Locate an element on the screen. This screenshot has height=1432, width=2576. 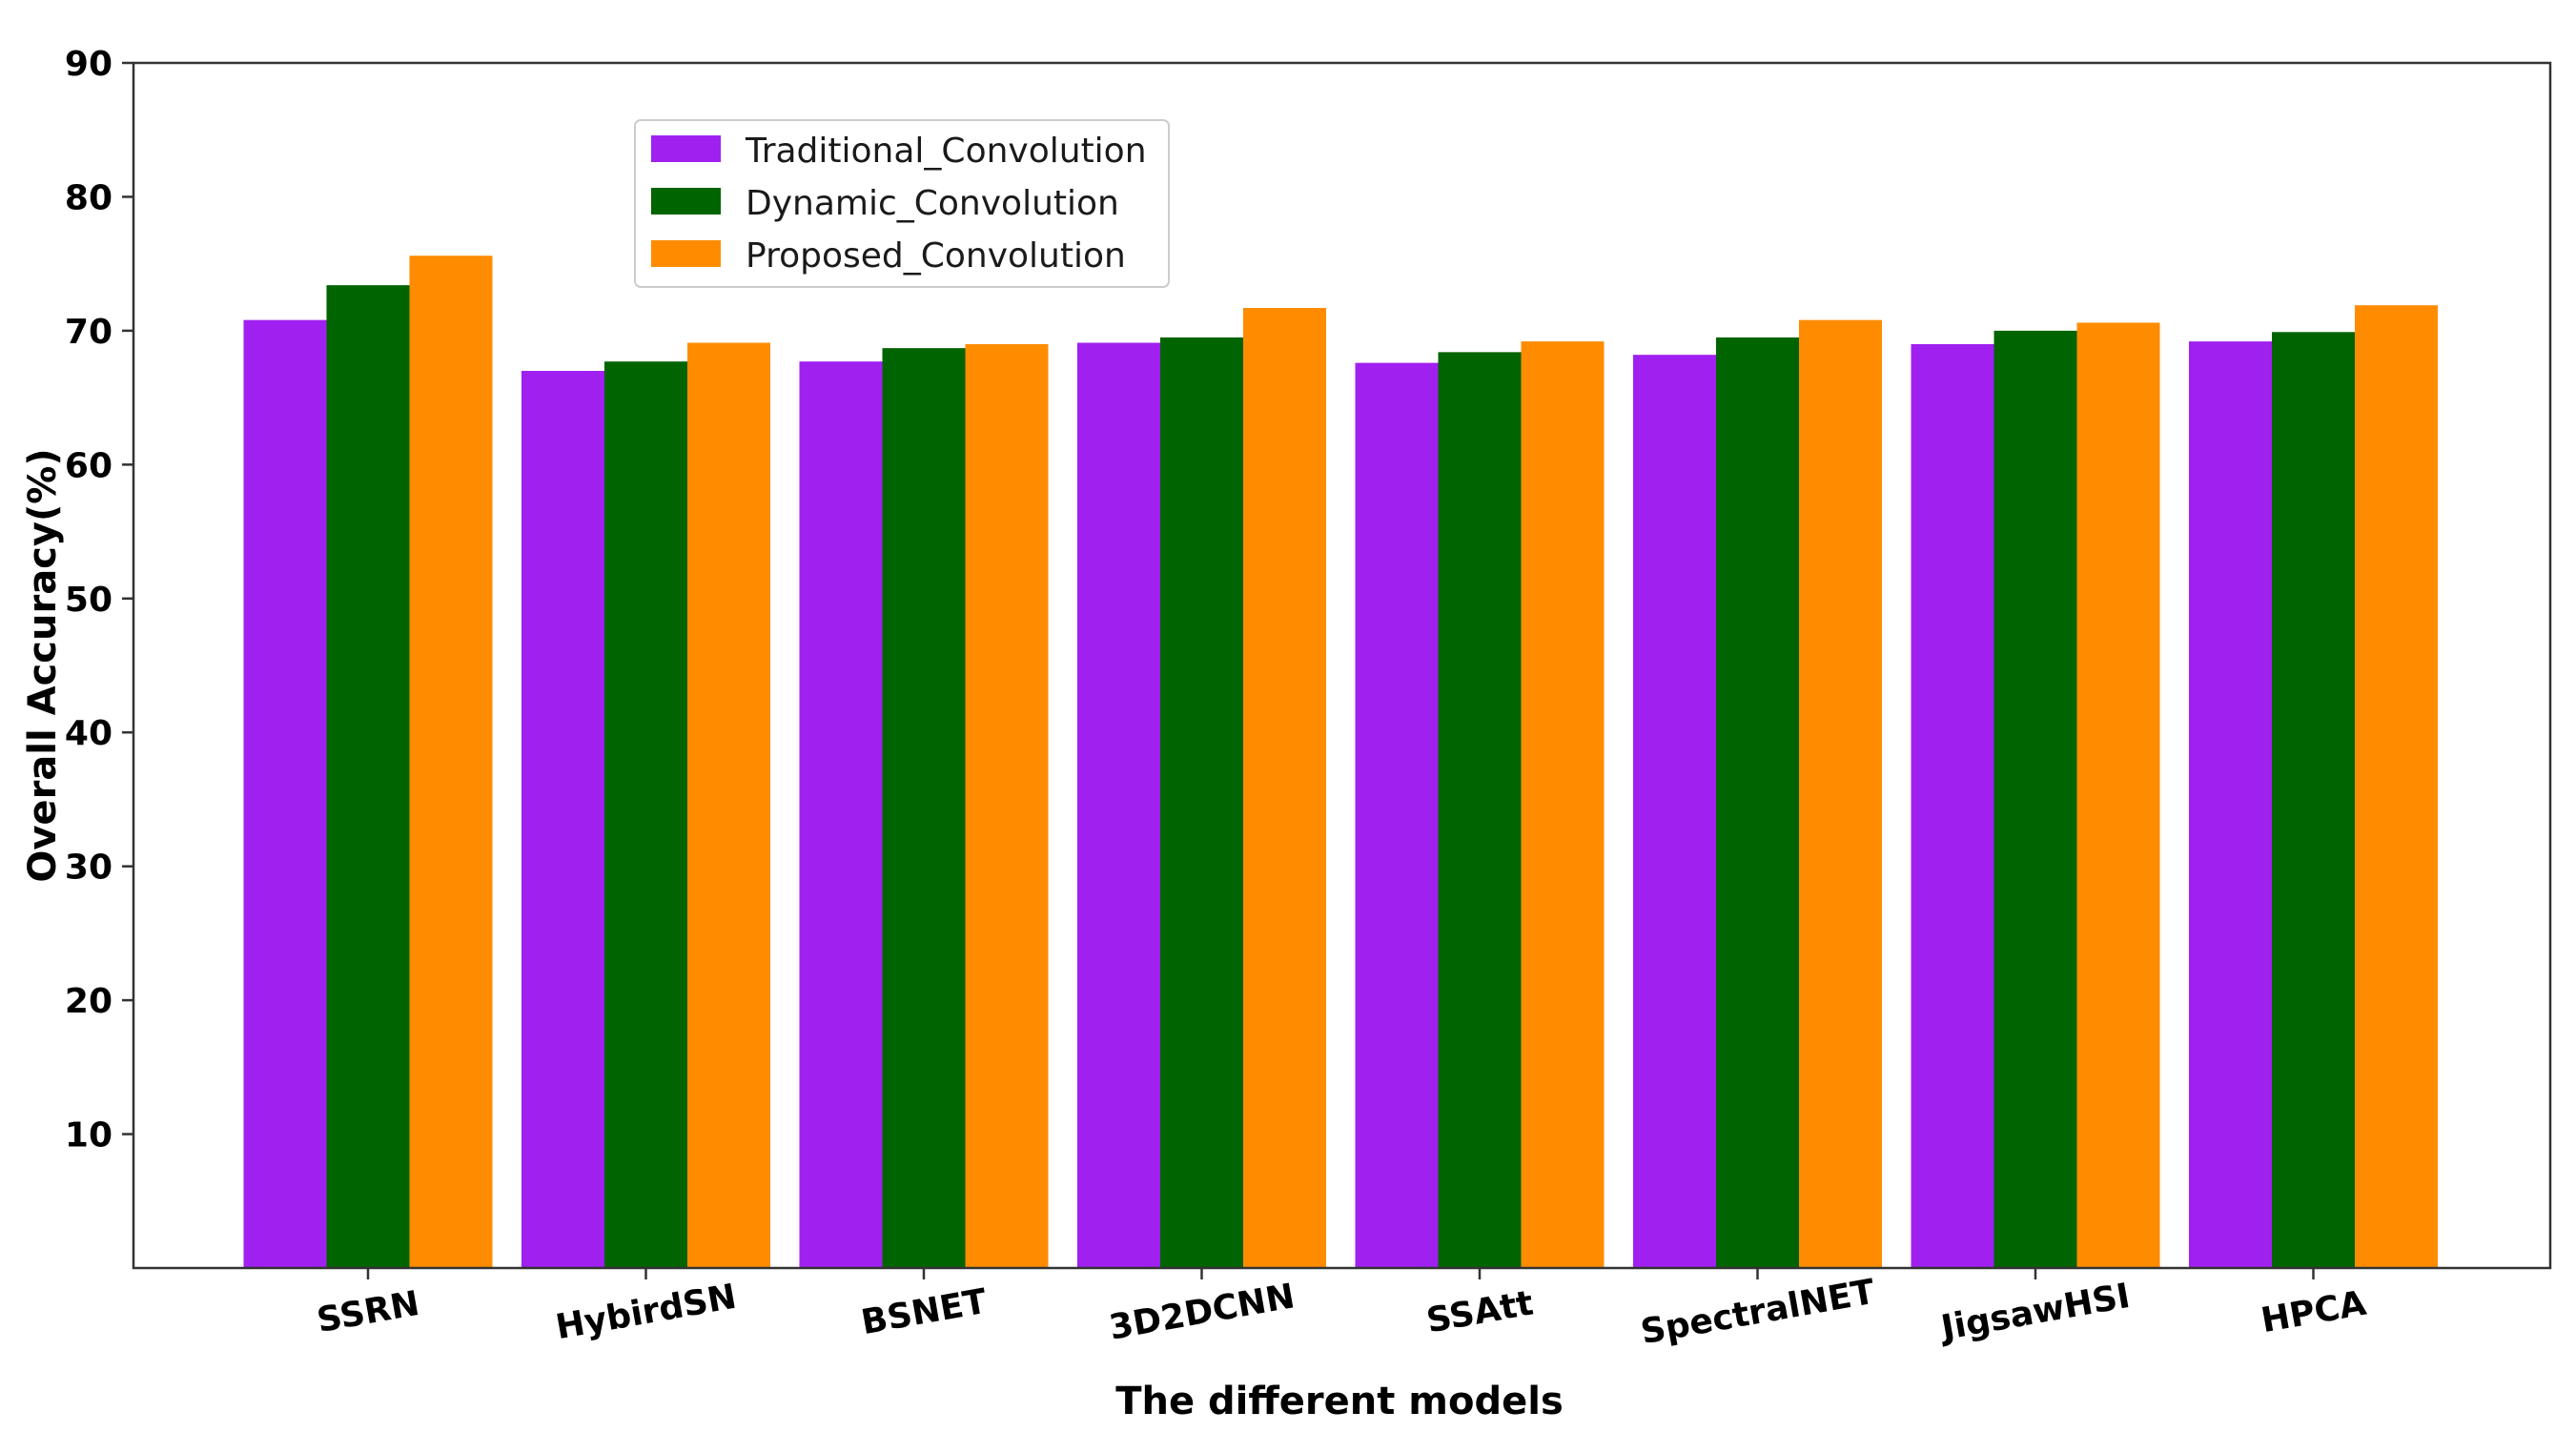
bar-Dynamic_Convolution-HPCA is located at coordinates (2314, 800).